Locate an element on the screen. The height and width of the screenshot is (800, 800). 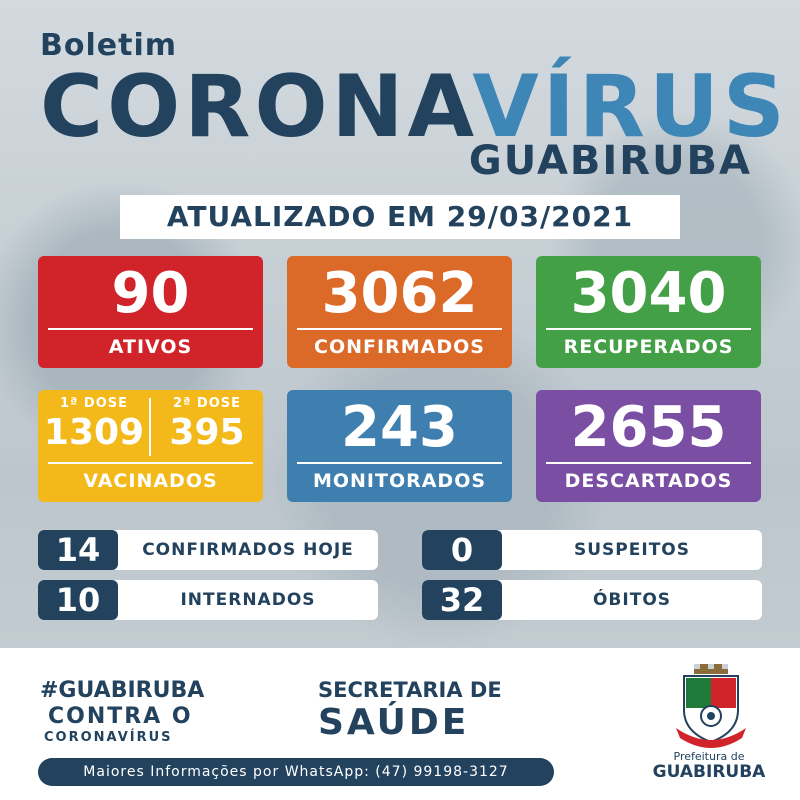
dose1-value: 1309 is located at coordinates (94, 432).